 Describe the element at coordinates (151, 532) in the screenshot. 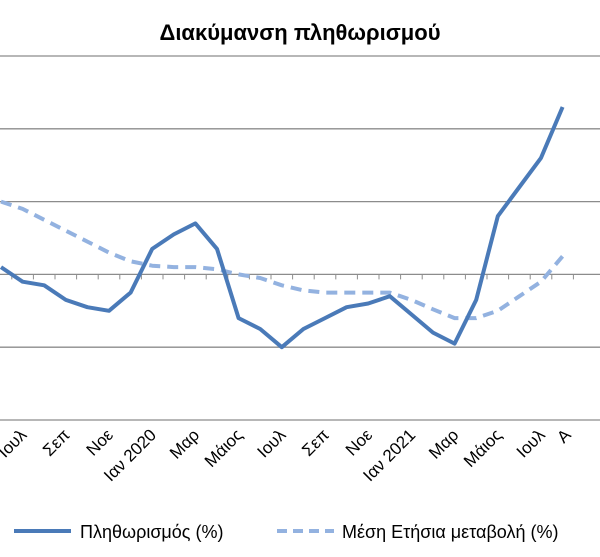

I see `legend-label-inflation: Πληθωρισμός (%)` at that location.